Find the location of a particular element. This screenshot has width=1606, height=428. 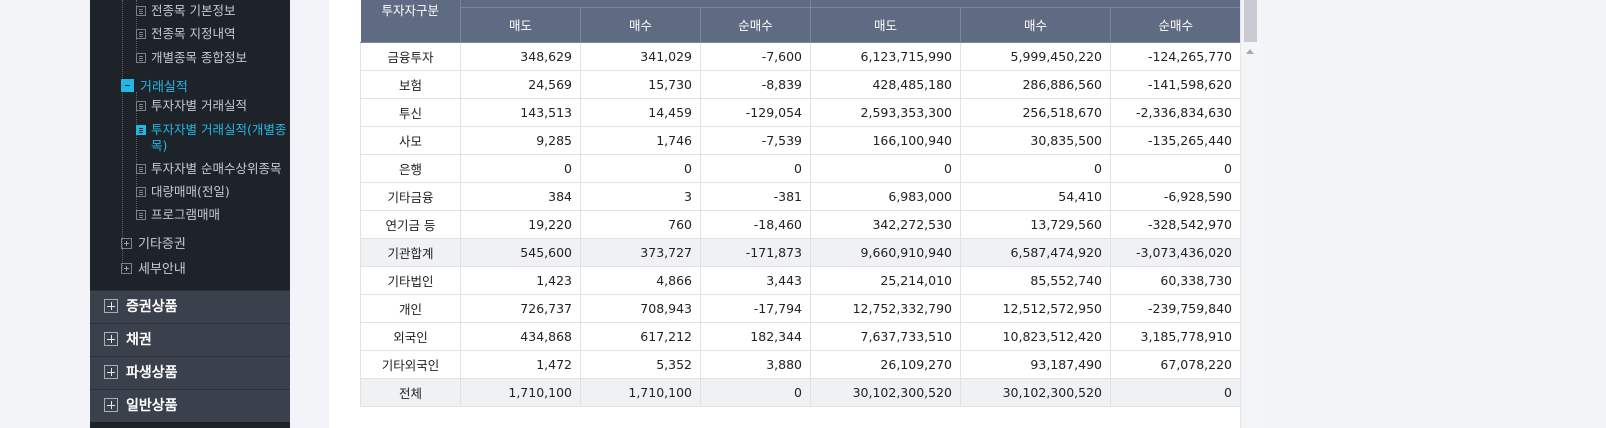

tree-item-stock-basic-info: 전종목 기본정보 is located at coordinates (185, 11).